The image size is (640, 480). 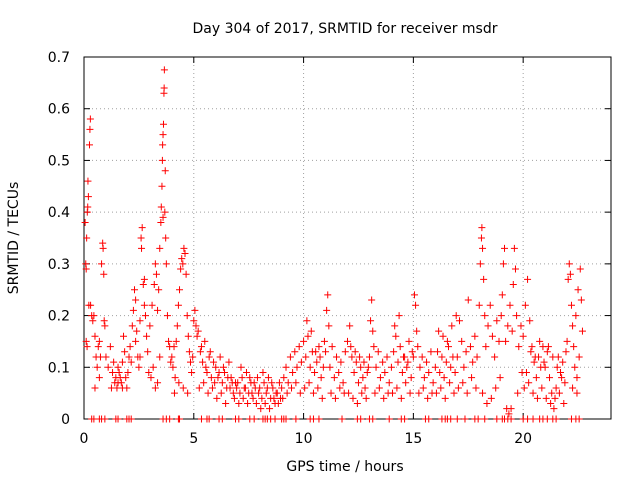 I want to click on x-tick-label: 15, so click(x=413, y=439).